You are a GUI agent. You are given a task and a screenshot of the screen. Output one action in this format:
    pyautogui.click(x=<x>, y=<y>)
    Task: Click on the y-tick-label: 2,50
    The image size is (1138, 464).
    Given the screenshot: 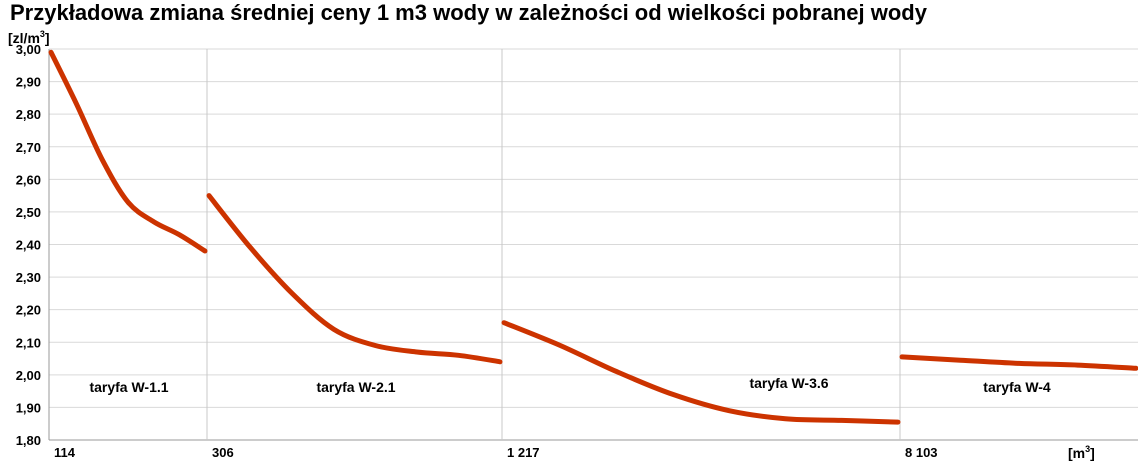 What is the action you would take?
    pyautogui.click(x=28, y=212)
    